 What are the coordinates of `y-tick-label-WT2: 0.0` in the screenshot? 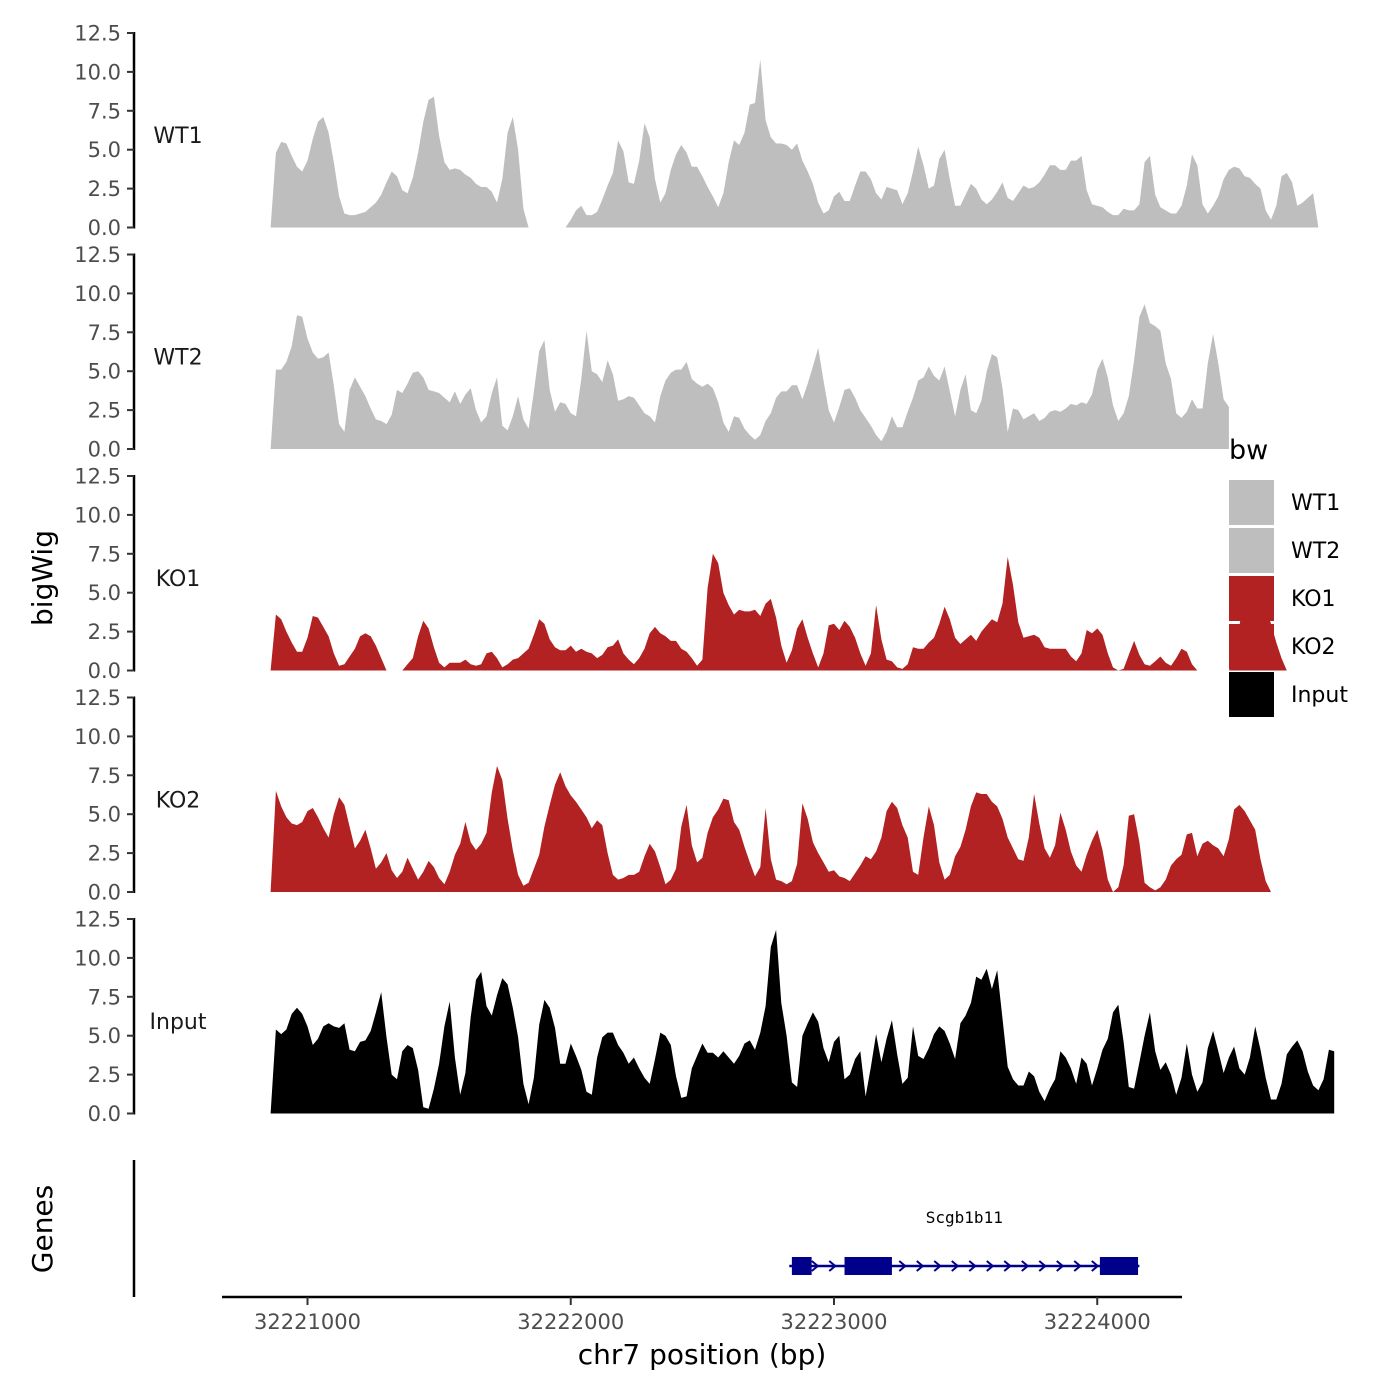 It's located at (104, 450).